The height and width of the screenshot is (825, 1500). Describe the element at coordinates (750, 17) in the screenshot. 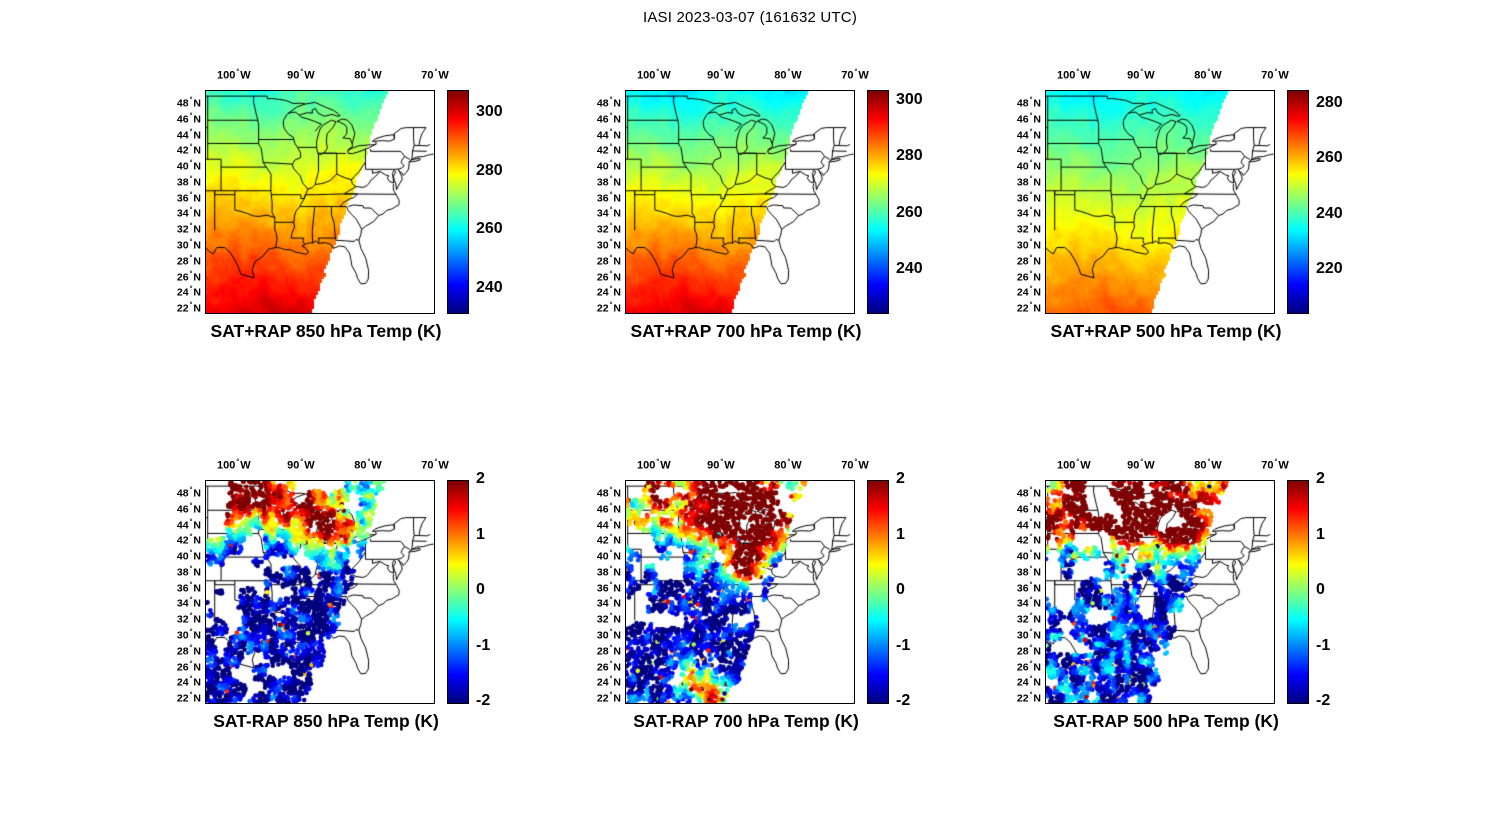

I see `figure-title: IASI 2023-03-07 (161632 UTC)` at that location.